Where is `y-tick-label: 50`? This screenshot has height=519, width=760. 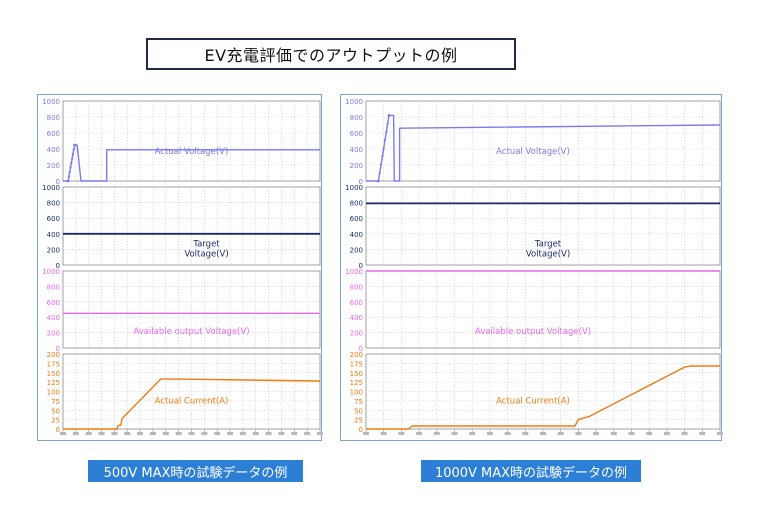
y-tick-label: 50 is located at coordinates (358, 411).